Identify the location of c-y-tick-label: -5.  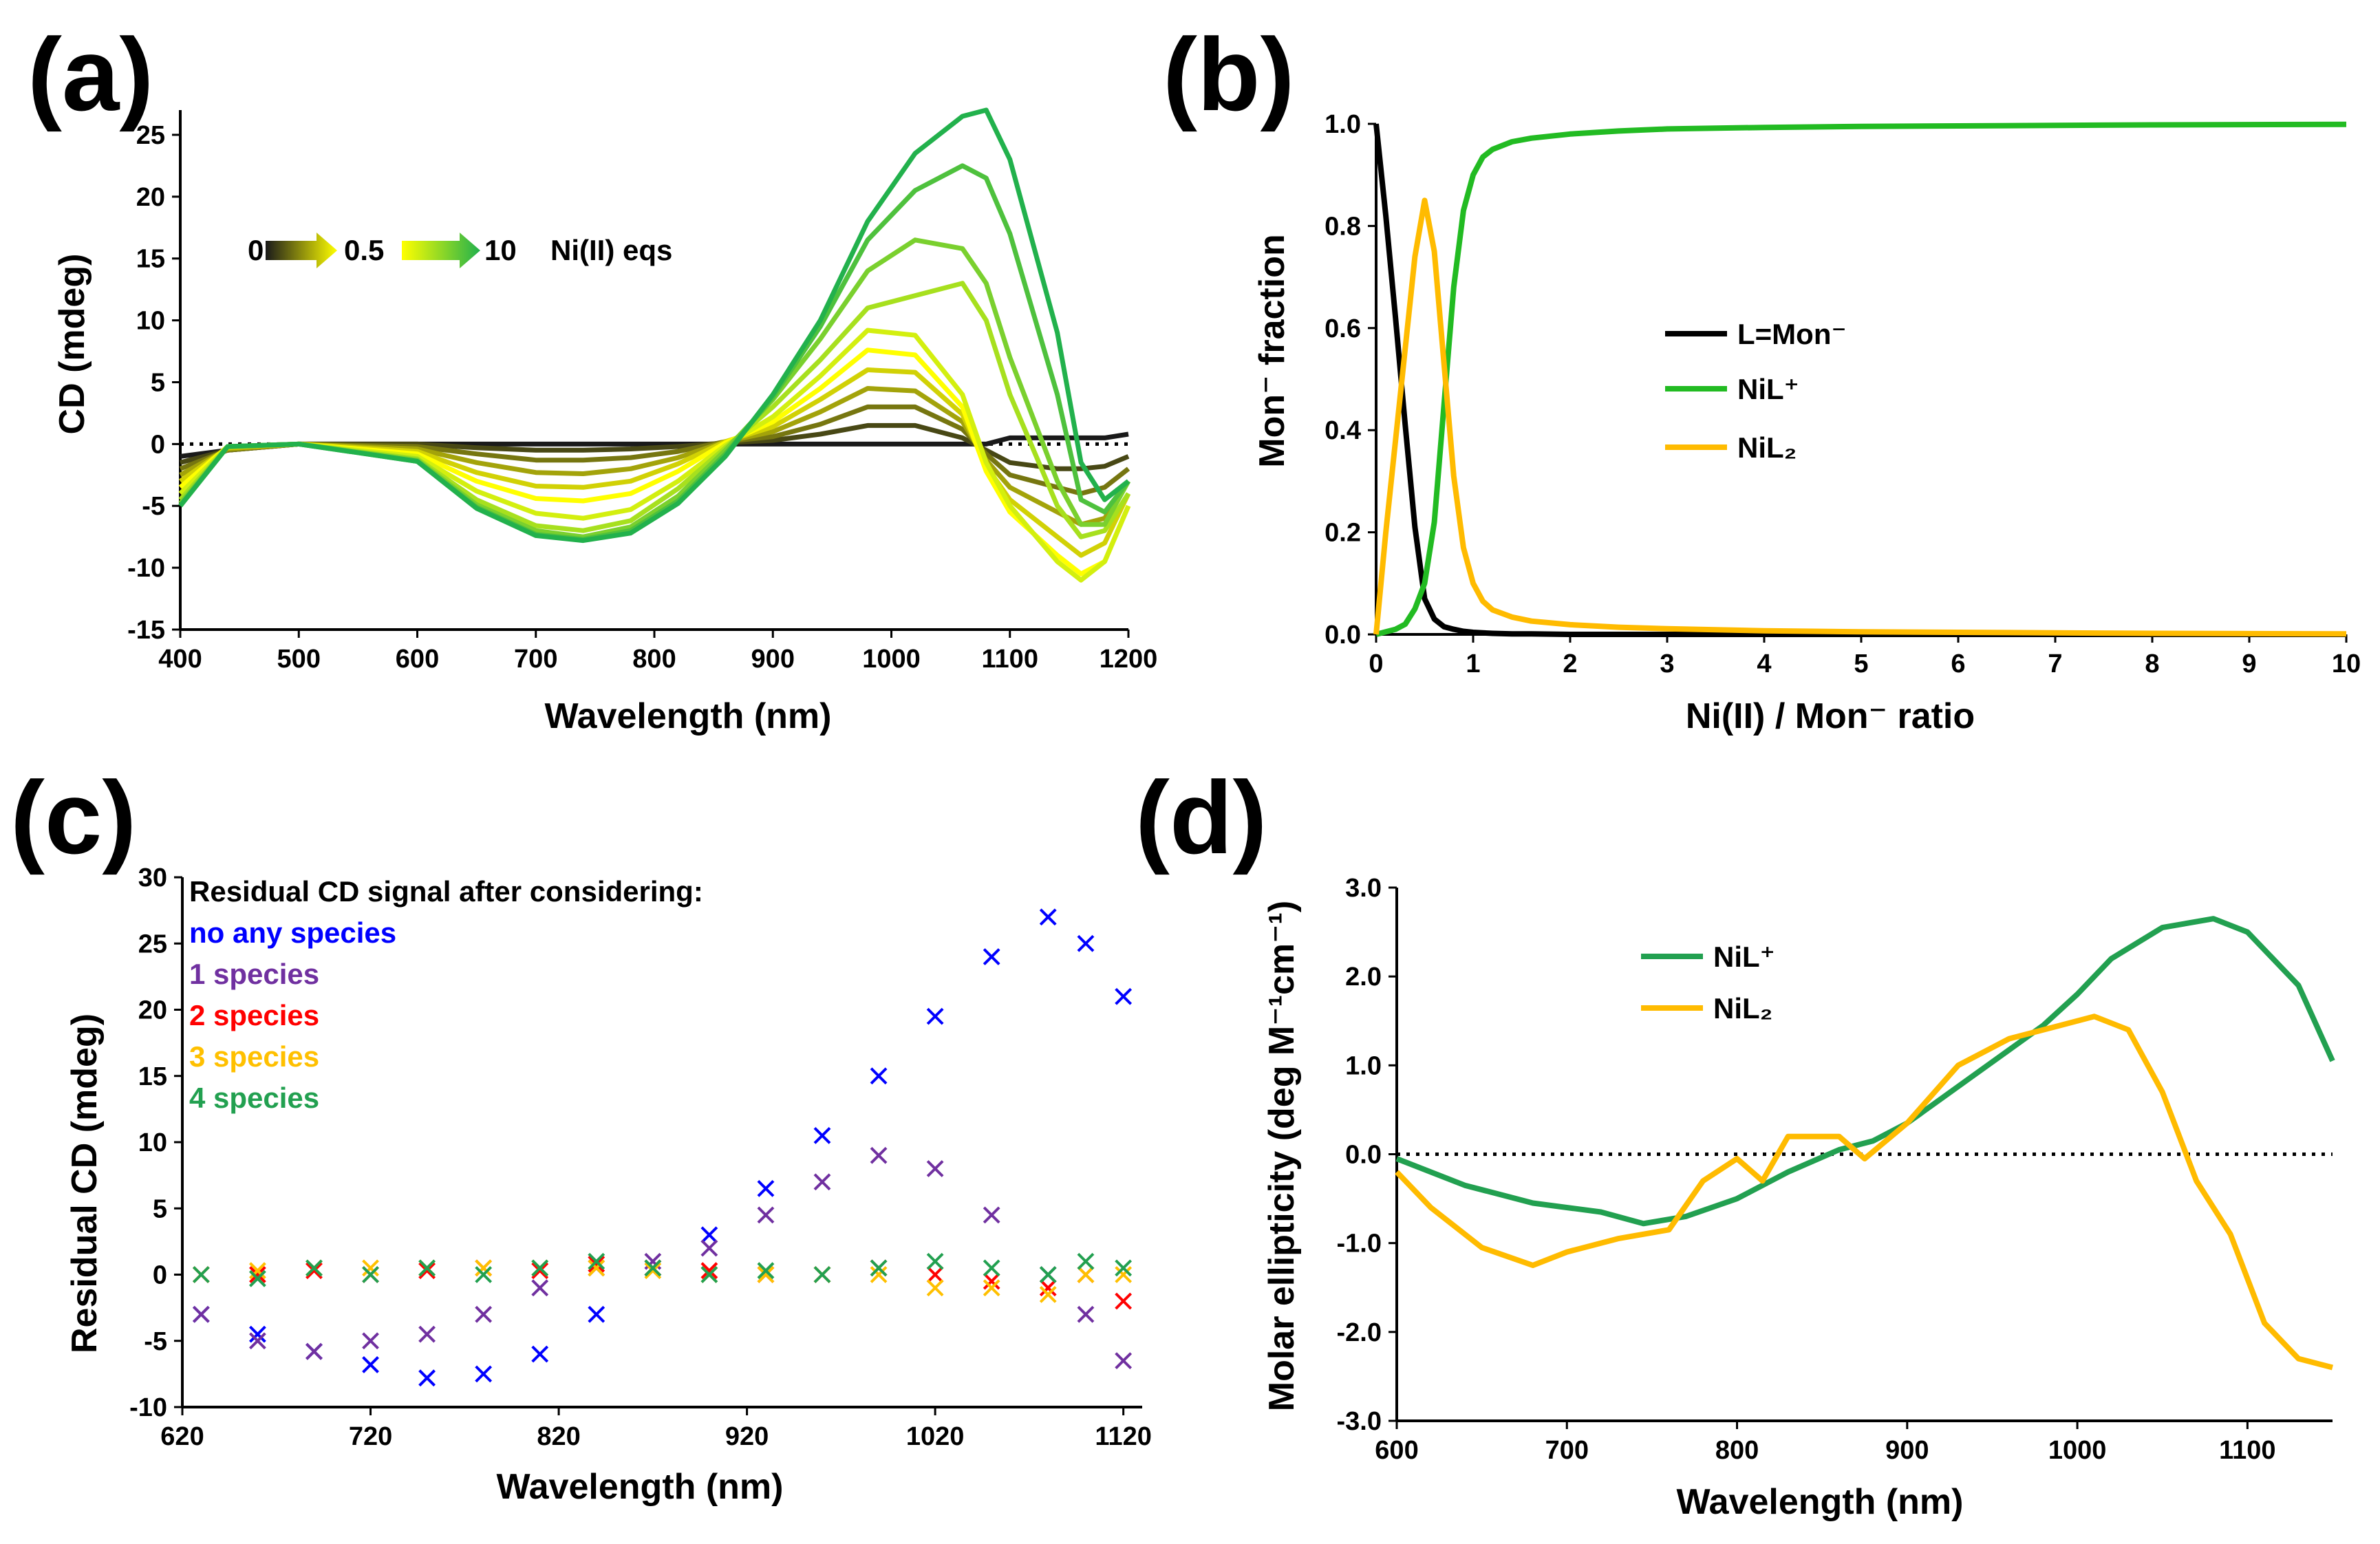
(155, 1342).